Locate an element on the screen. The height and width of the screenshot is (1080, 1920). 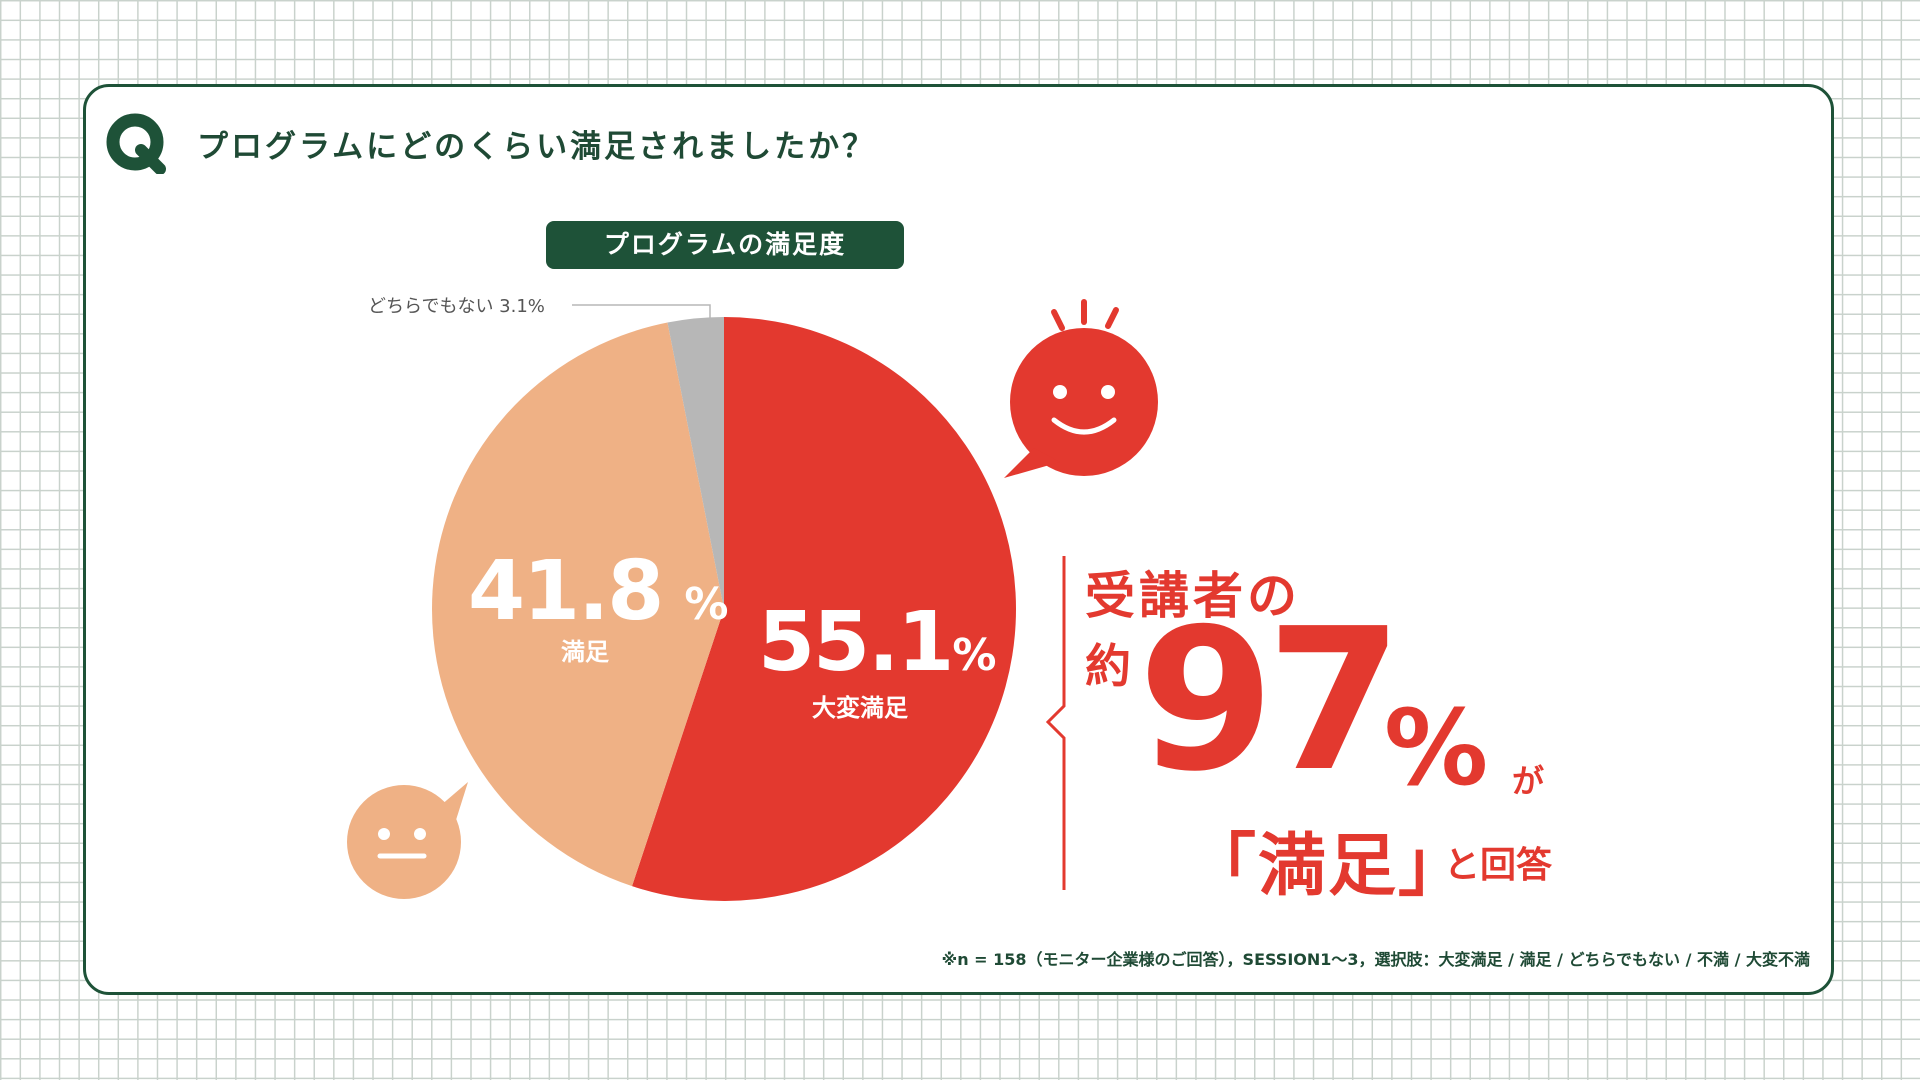
question-header: プログラムにどのくらい満足されましたか？ is located at coordinates (491, 143).